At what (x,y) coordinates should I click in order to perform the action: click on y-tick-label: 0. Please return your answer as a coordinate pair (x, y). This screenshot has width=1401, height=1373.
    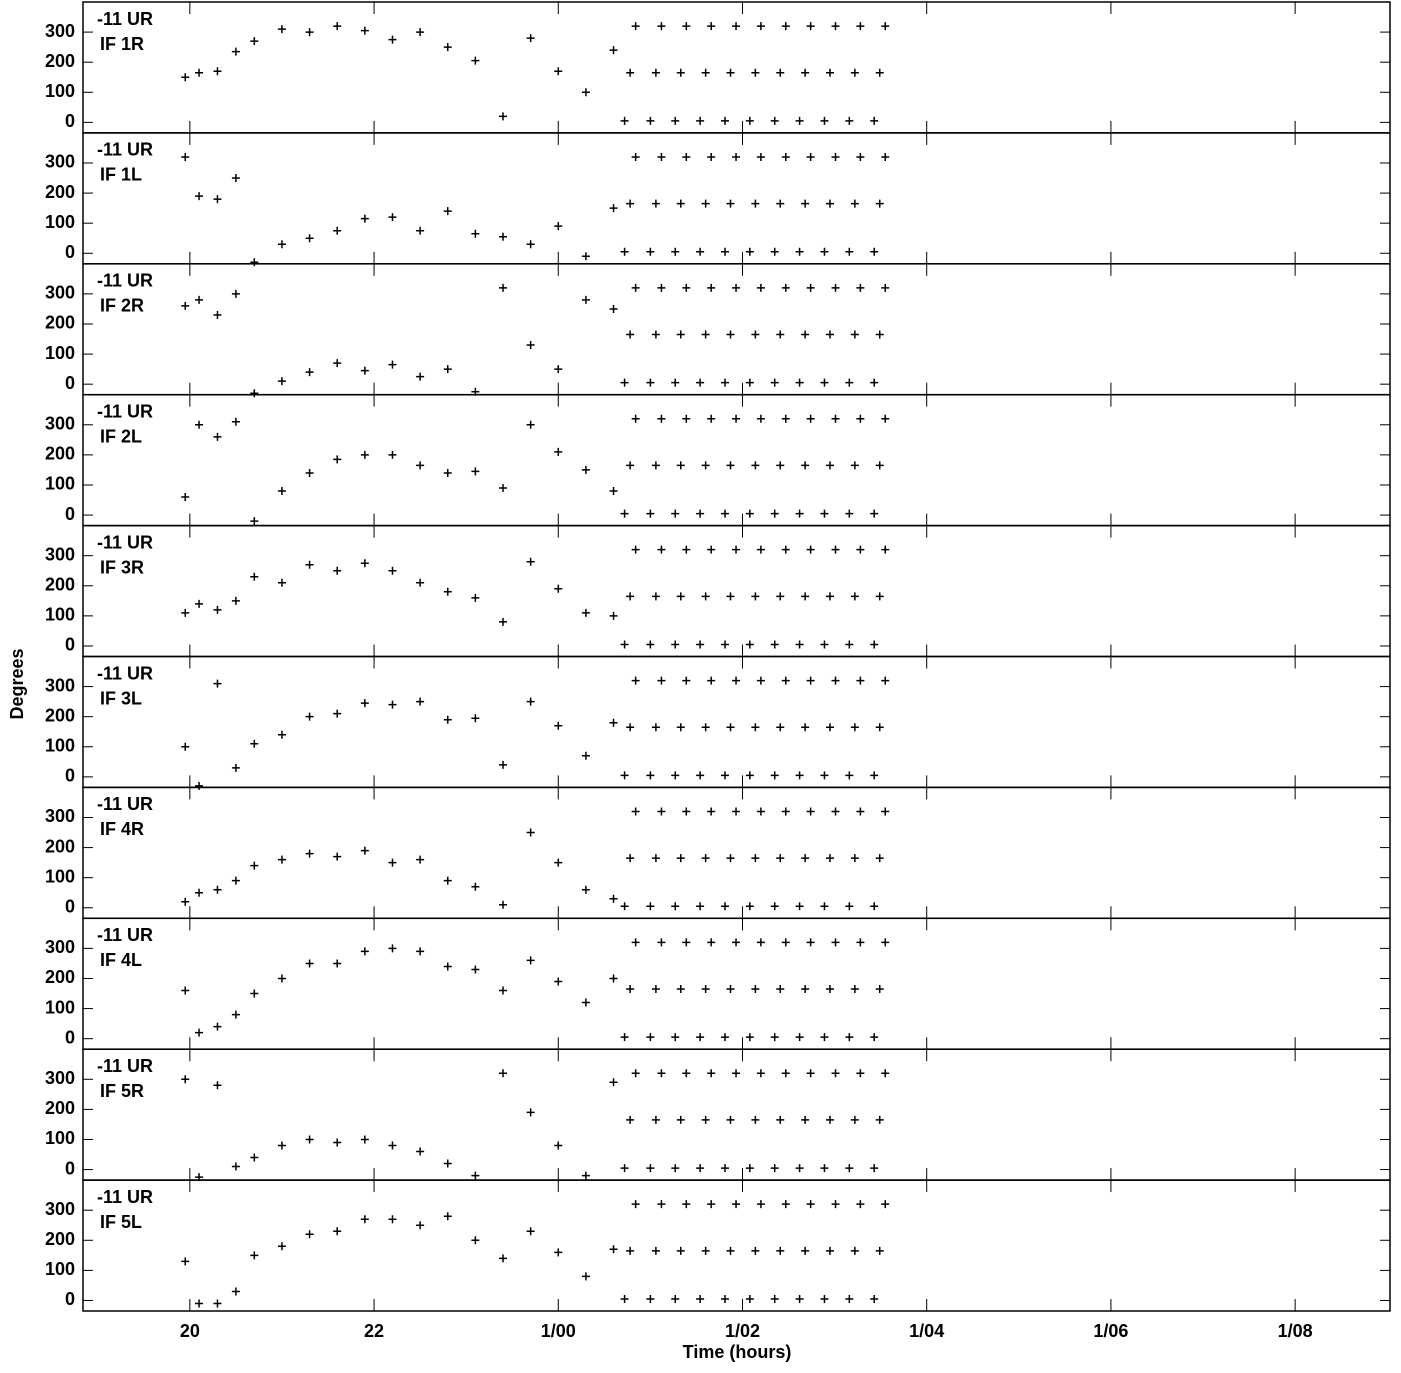
    Looking at the image, I should click on (70, 907).